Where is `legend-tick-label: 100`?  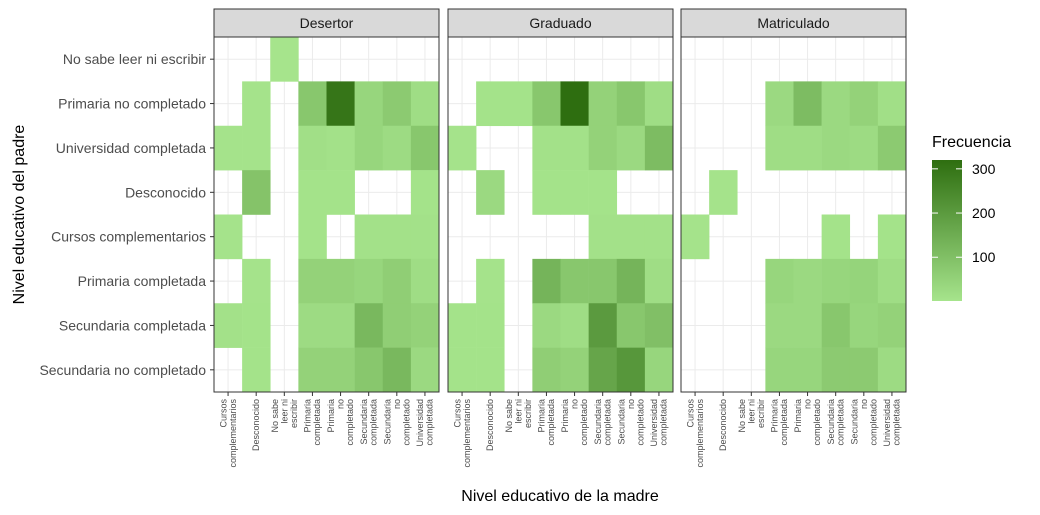
legend-tick-label: 100 is located at coordinates (984, 257).